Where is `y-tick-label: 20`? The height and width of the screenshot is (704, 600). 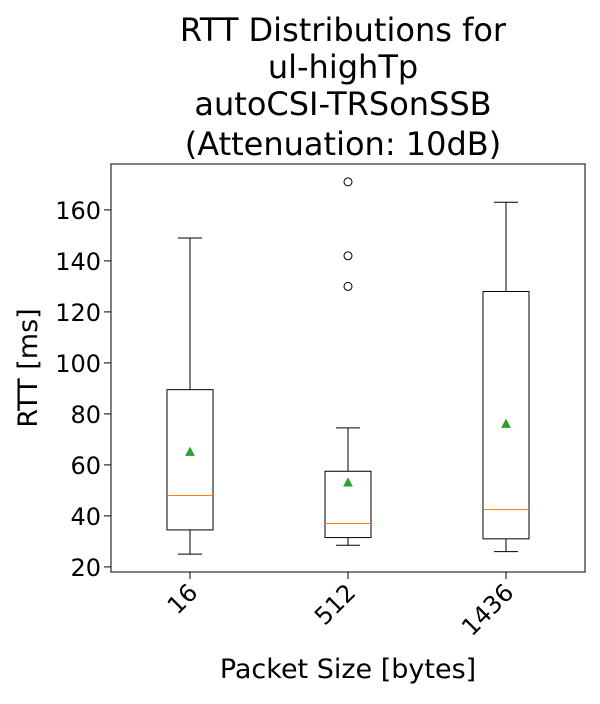
y-tick-label: 20 is located at coordinates (85, 568).